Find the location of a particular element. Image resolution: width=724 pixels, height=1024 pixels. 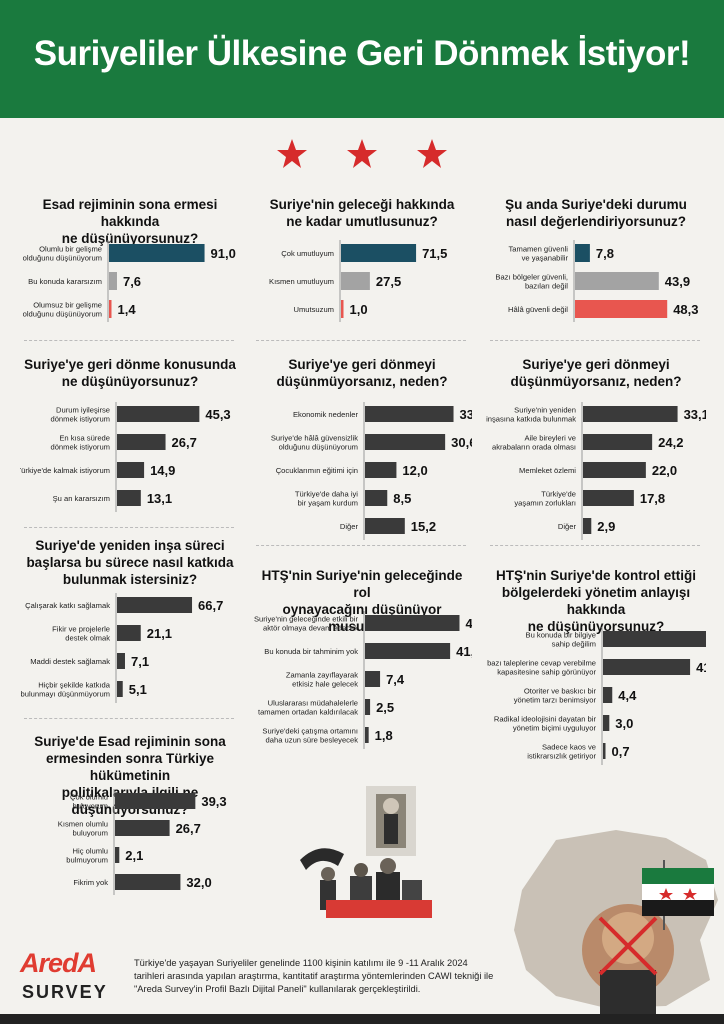

chart-title-line: HTŞ'nin Suriye'de kontrol ettiği is located at coordinates (596, 575).